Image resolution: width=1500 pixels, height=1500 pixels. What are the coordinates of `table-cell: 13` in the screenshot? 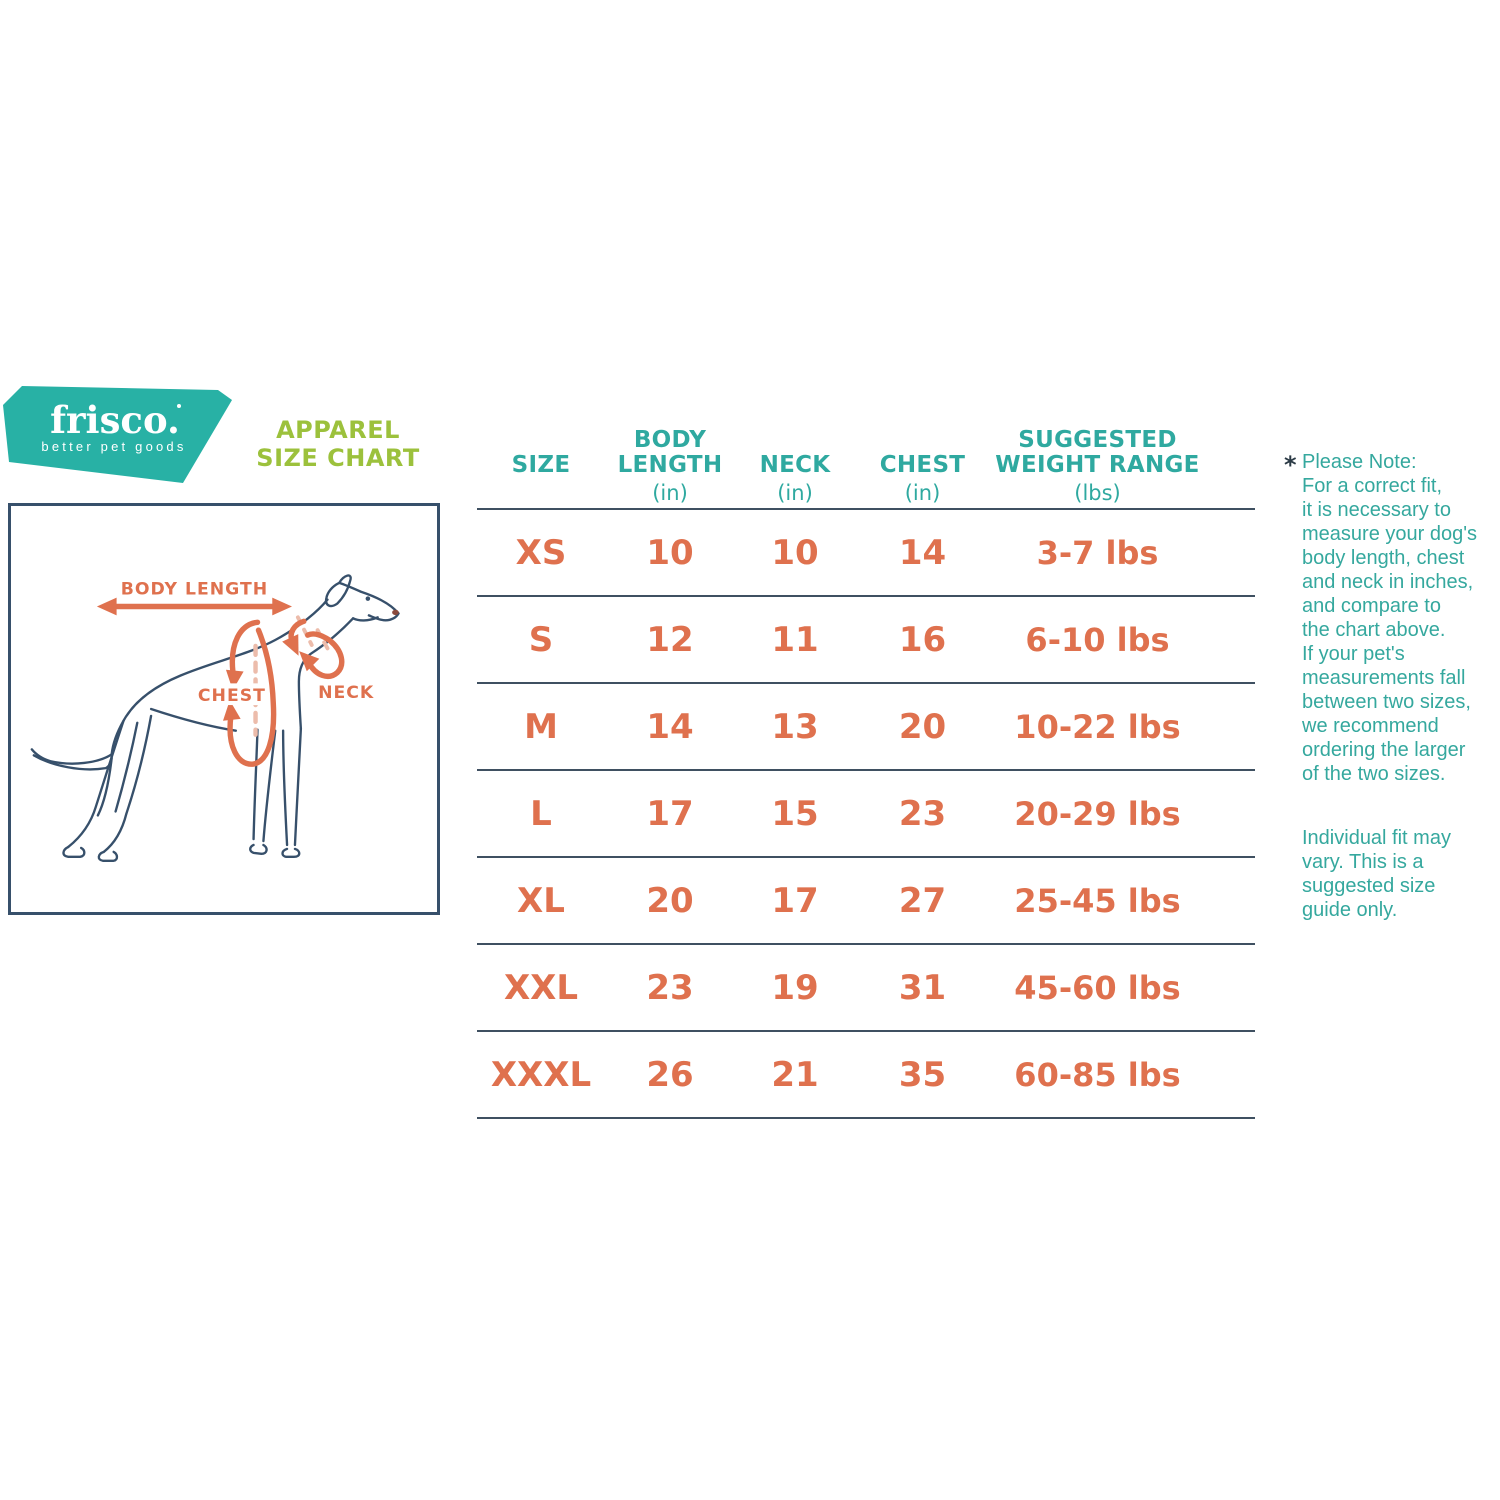 It's located at (795, 726).